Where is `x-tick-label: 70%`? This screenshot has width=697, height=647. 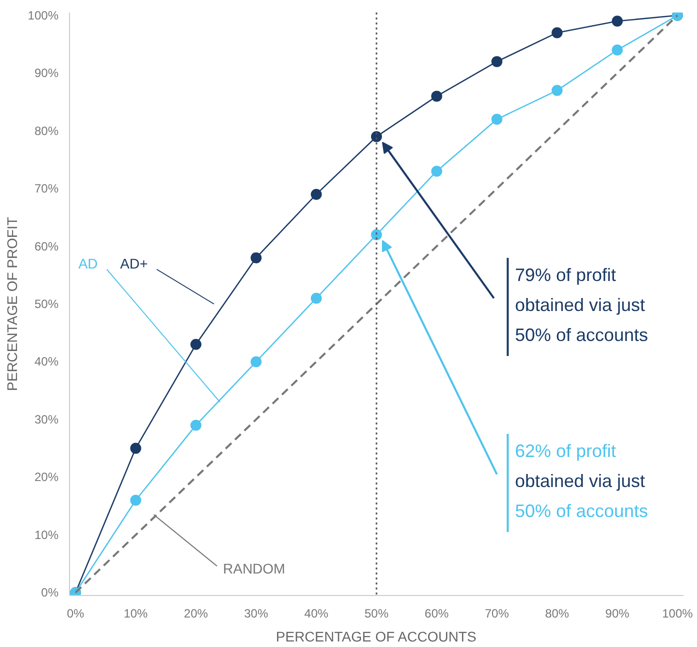 x-tick-label: 70% is located at coordinates (497, 613).